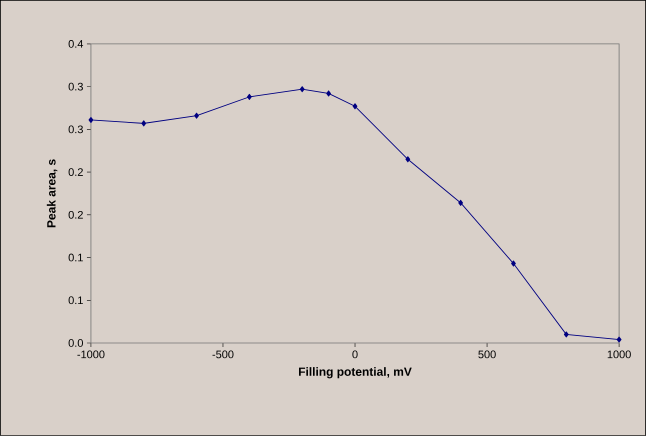 This screenshot has height=436, width=646. Describe the element at coordinates (75, 343) in the screenshot. I see `y-tick-label: 0.0` at that location.